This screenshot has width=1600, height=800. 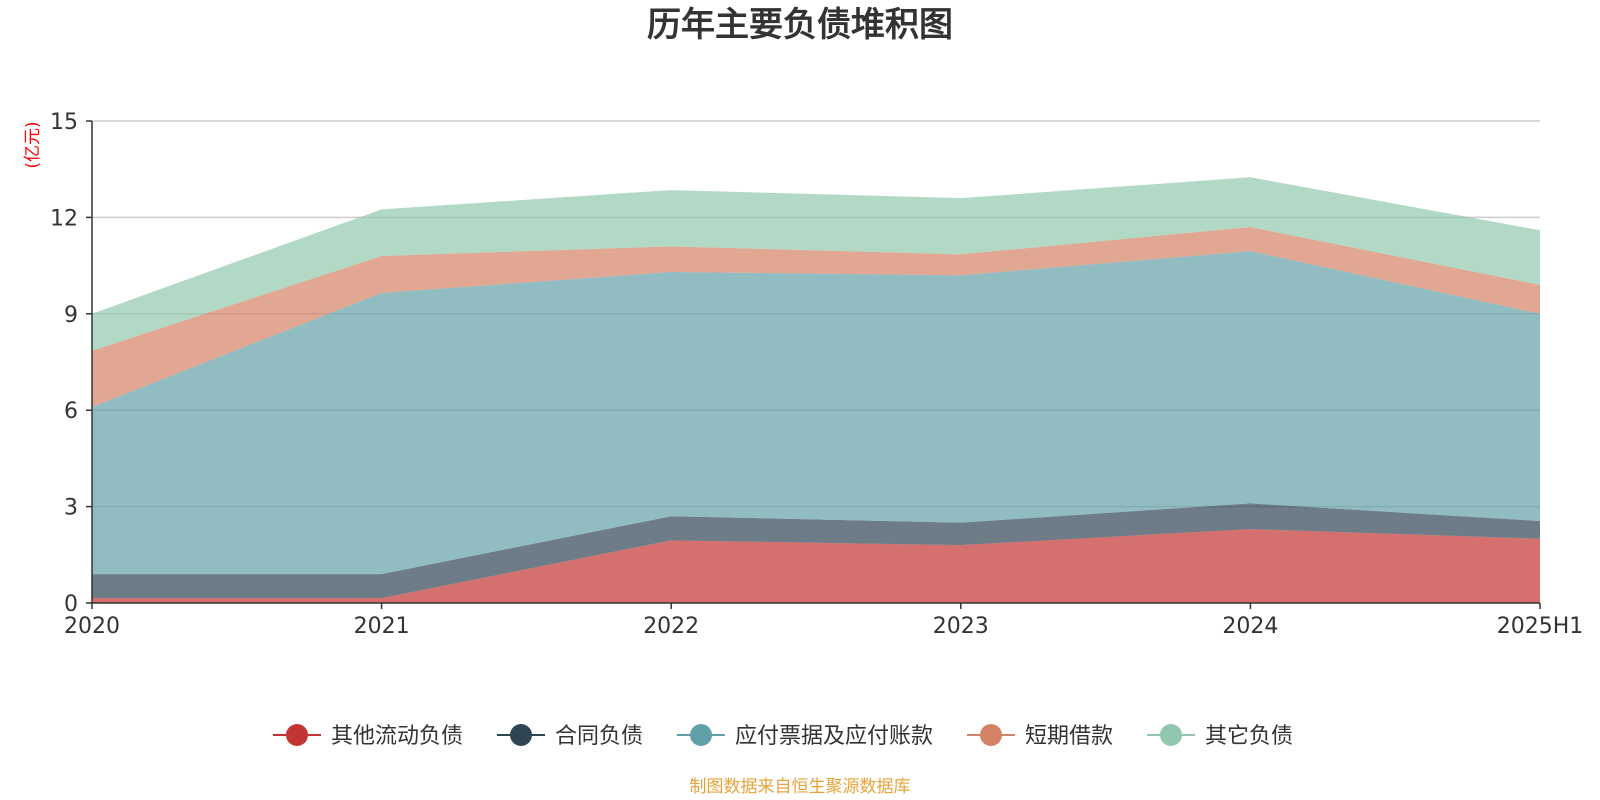 I want to click on source-note: 制图数据来自恒生聚源数据库, so click(x=800, y=787).